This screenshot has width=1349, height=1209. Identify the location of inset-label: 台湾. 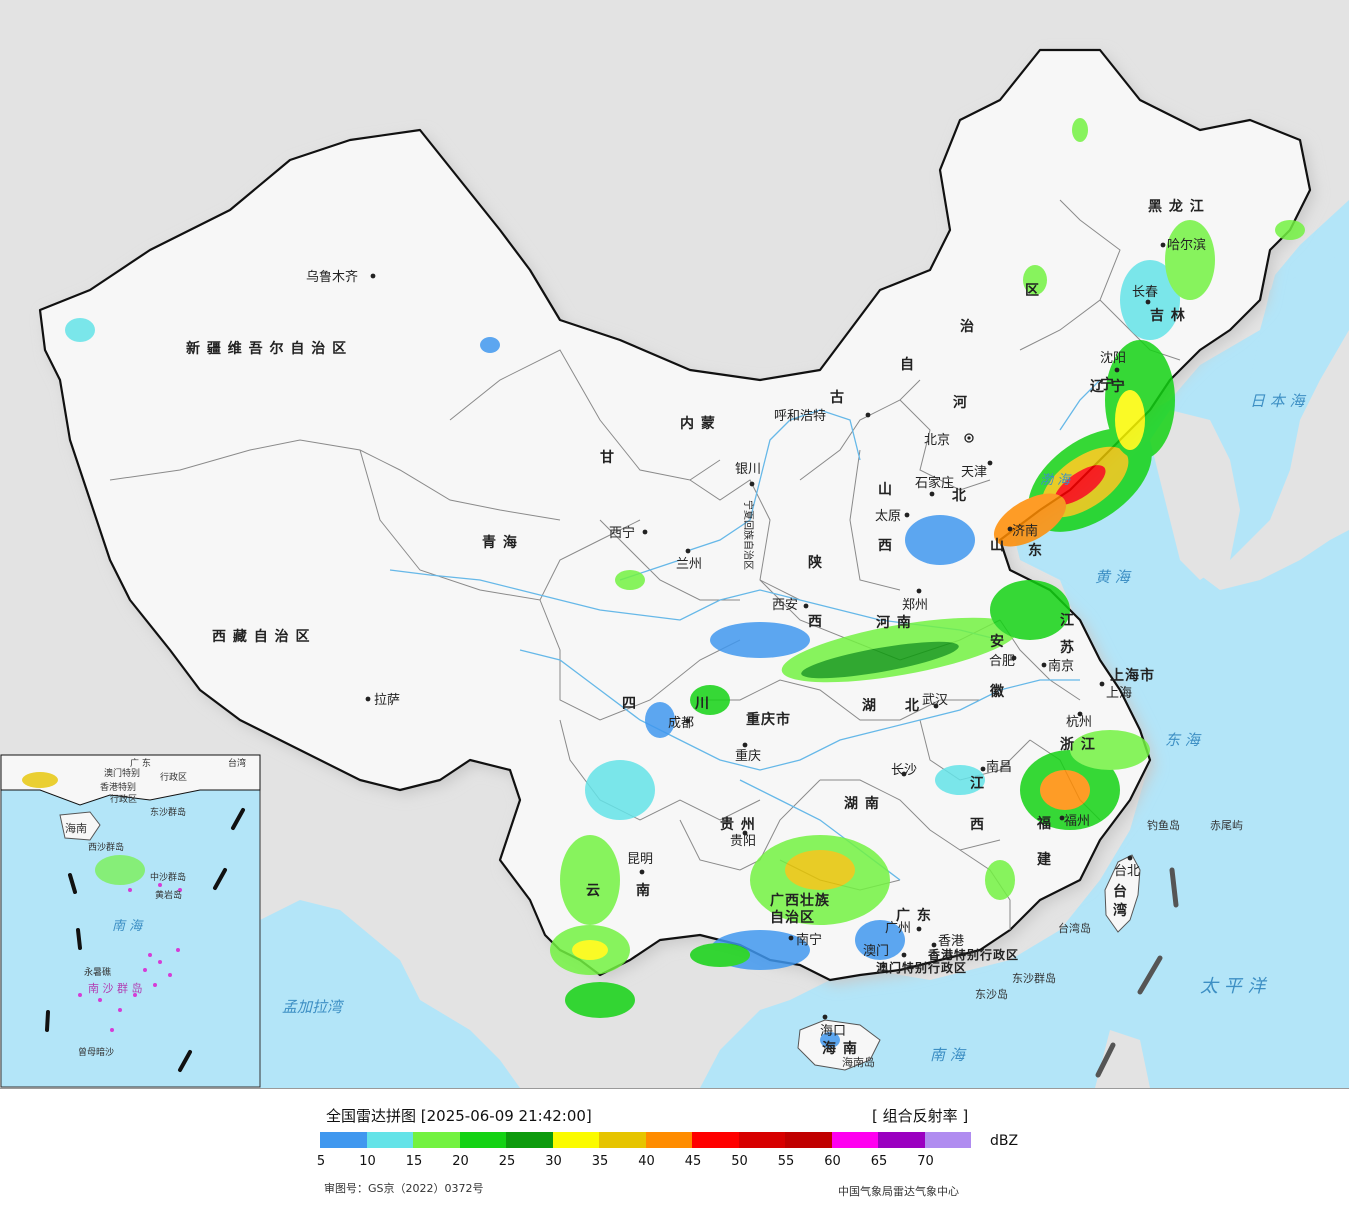
(237, 763).